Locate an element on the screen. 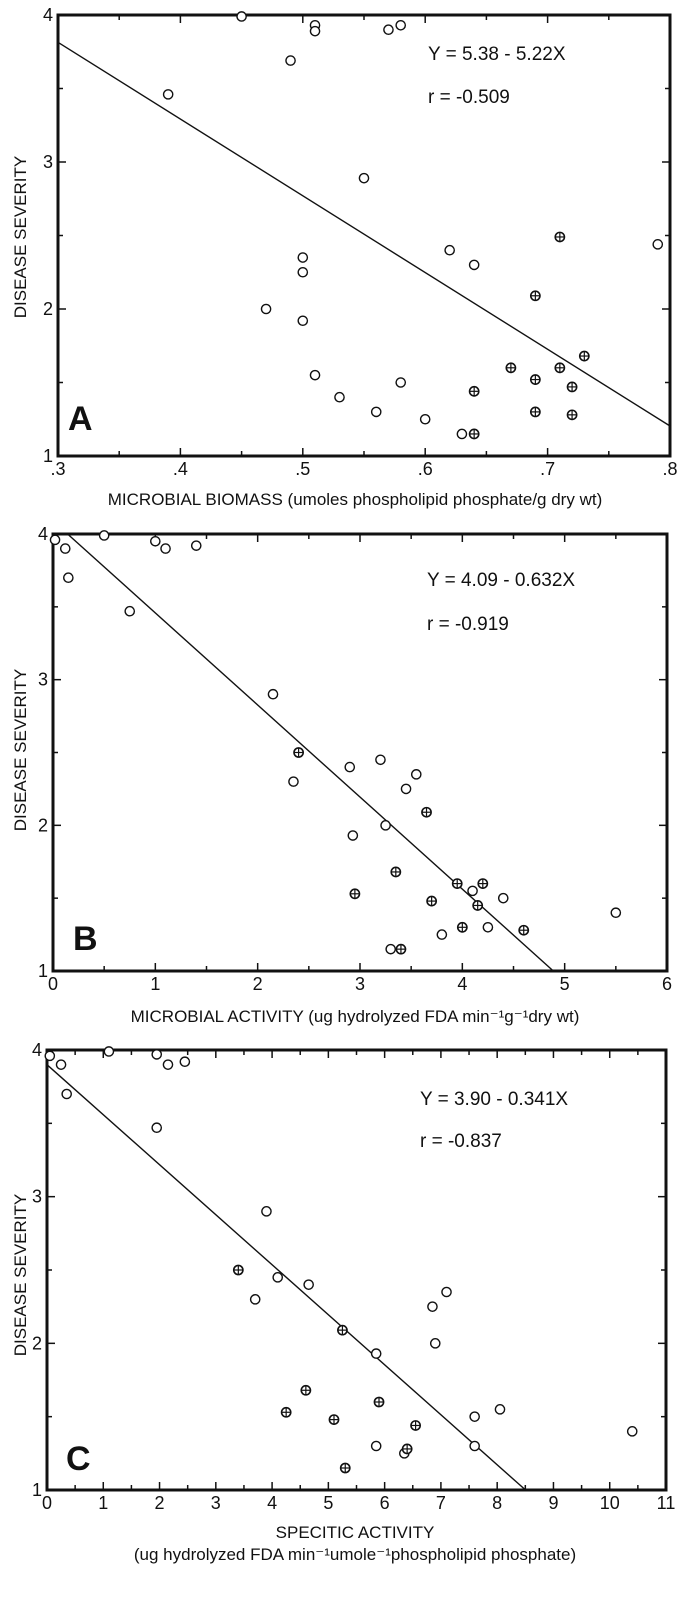 The height and width of the screenshot is (1597, 688). panel-b-regression-equation: Y = 4.09 - 0.632X is located at coordinates (501, 580).